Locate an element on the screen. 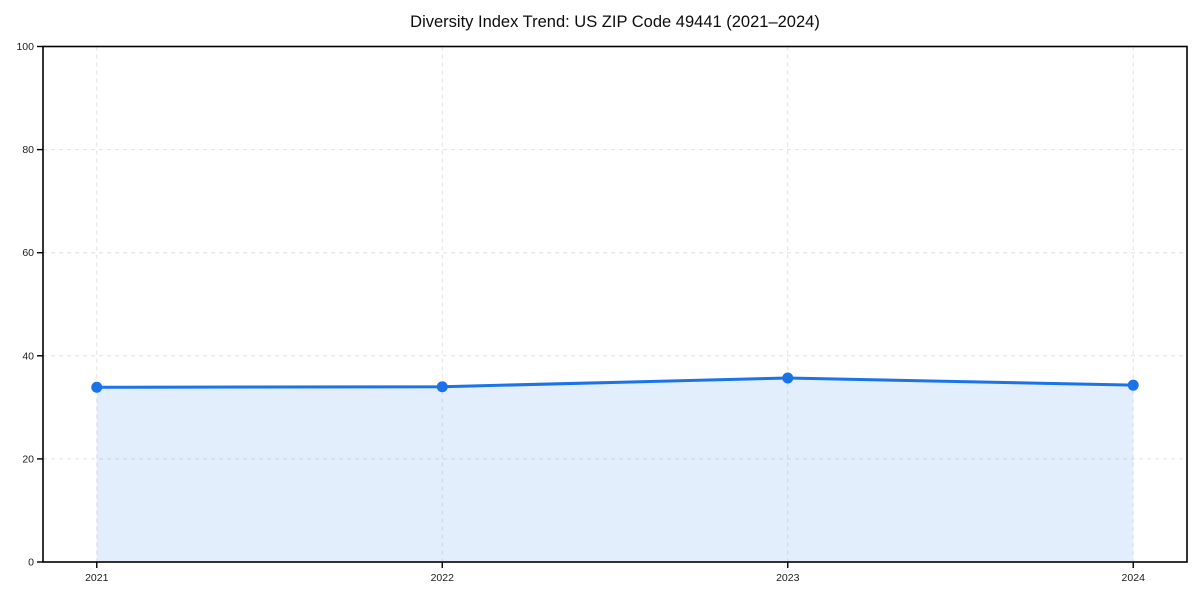 The image size is (1200, 600). y-tick-label: 80 is located at coordinates (28, 150).